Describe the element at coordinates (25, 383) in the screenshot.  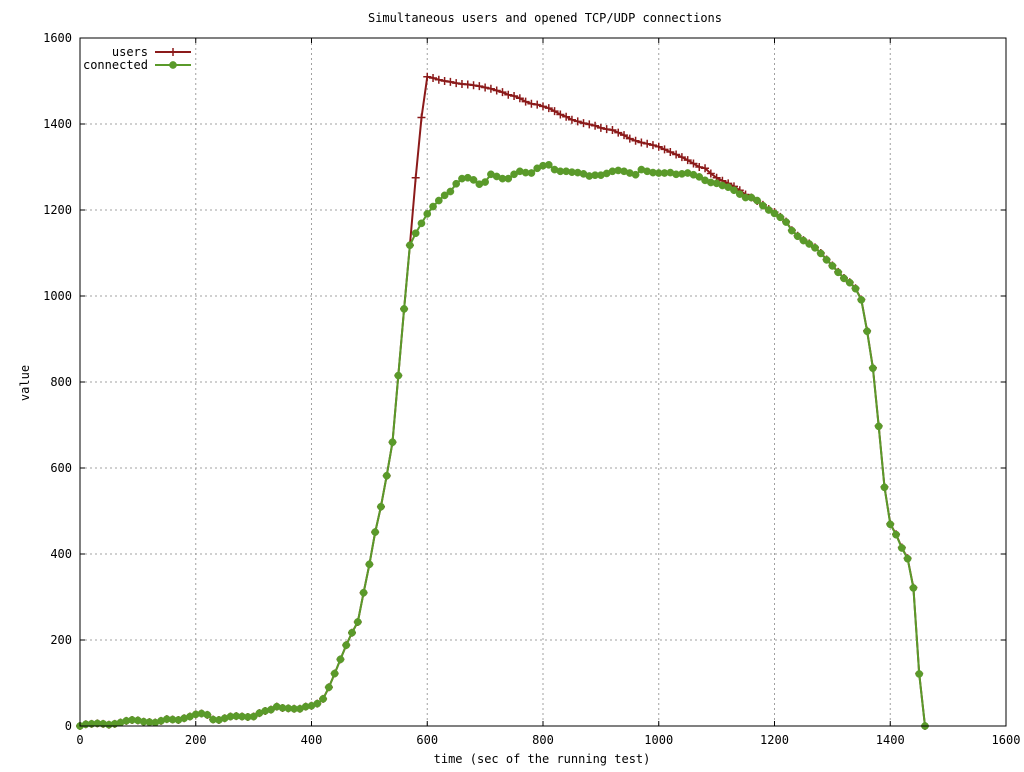
I see `y-axis-label: value` at that location.